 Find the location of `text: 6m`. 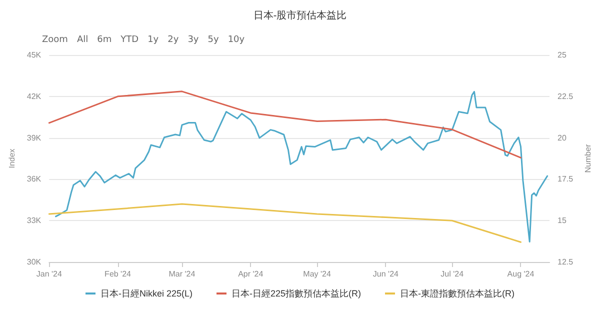

text: 6m is located at coordinates (104, 40).